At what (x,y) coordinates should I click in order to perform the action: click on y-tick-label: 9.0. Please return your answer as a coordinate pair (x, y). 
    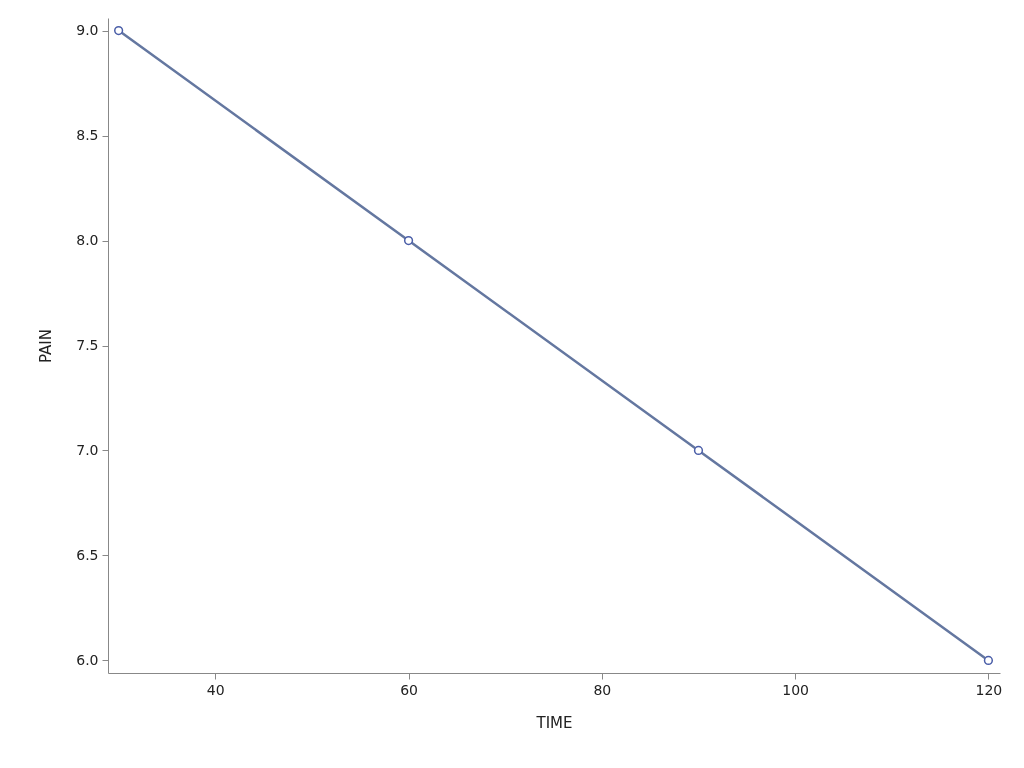
    Looking at the image, I should click on (87, 30).